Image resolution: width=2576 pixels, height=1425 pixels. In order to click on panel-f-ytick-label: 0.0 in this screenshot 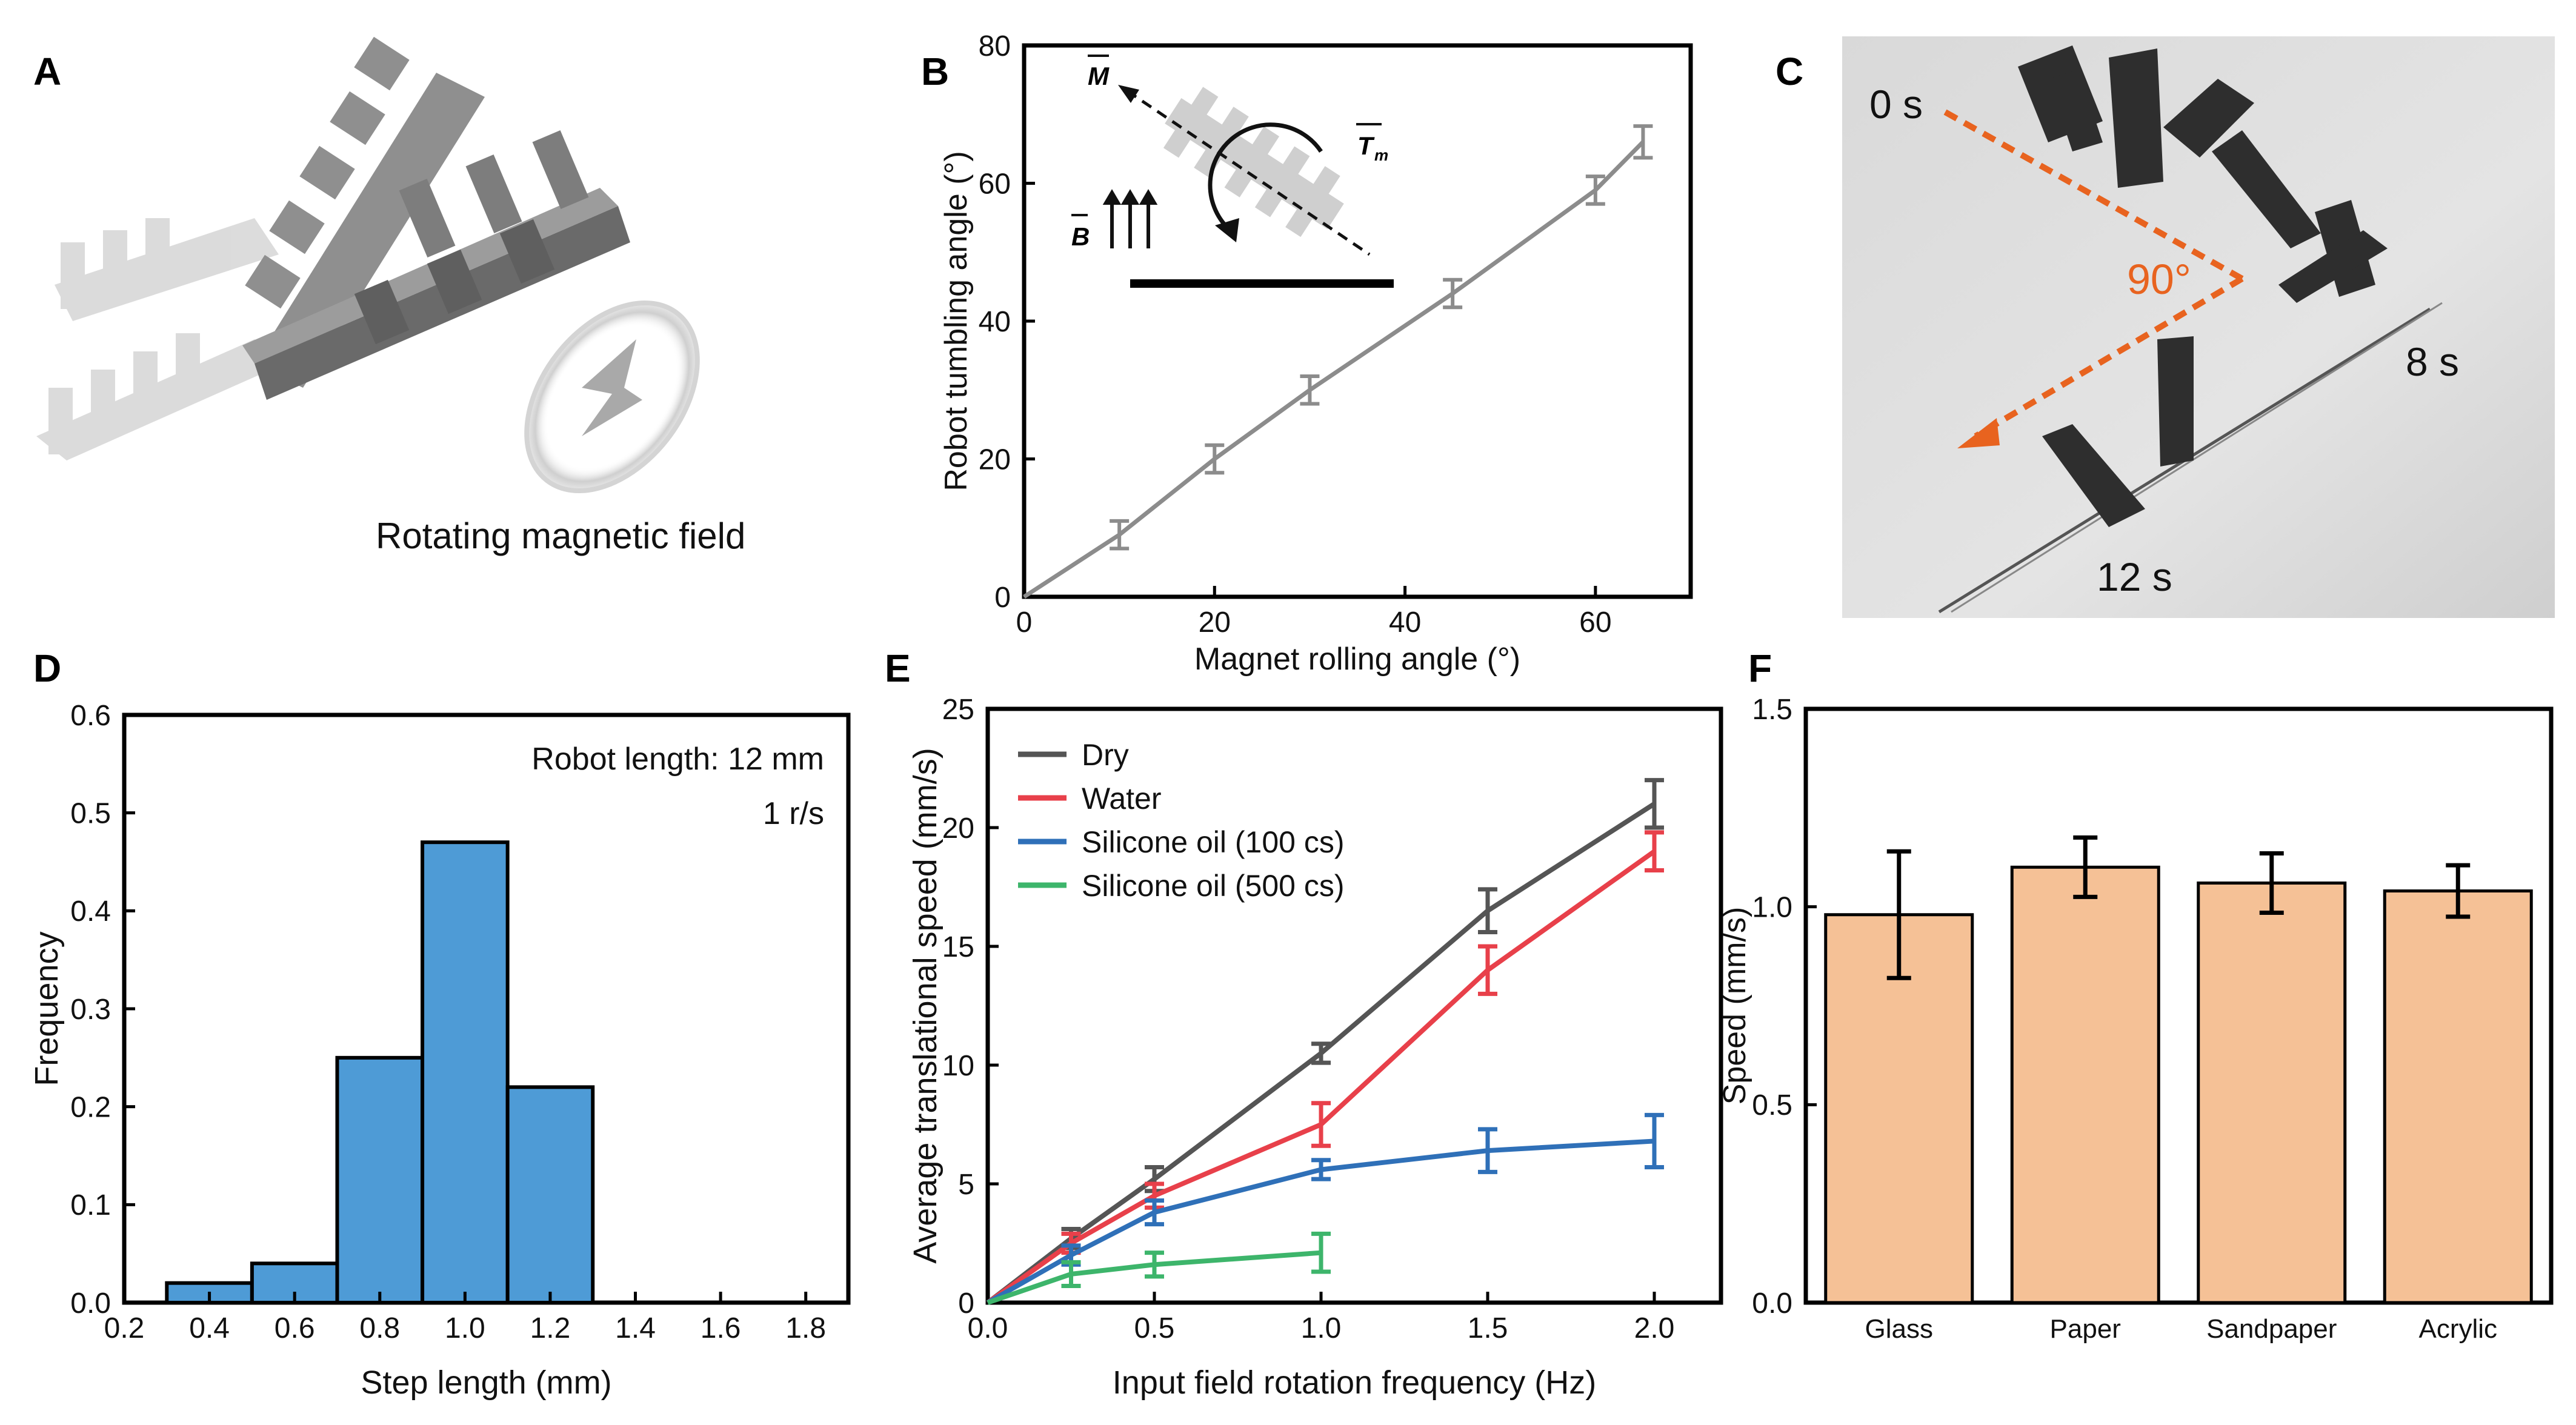, I will do `click(1772, 1303)`.